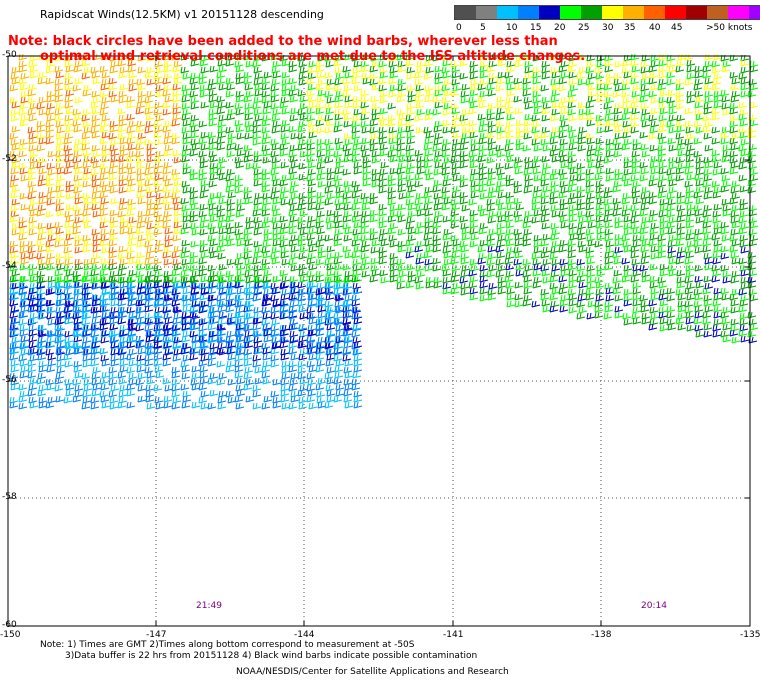 Image resolution: width=760 pixels, height=688 pixels. What do you see at coordinates (607, 12) in the screenshot?
I see `legend-color-bar` at bounding box center [607, 12].